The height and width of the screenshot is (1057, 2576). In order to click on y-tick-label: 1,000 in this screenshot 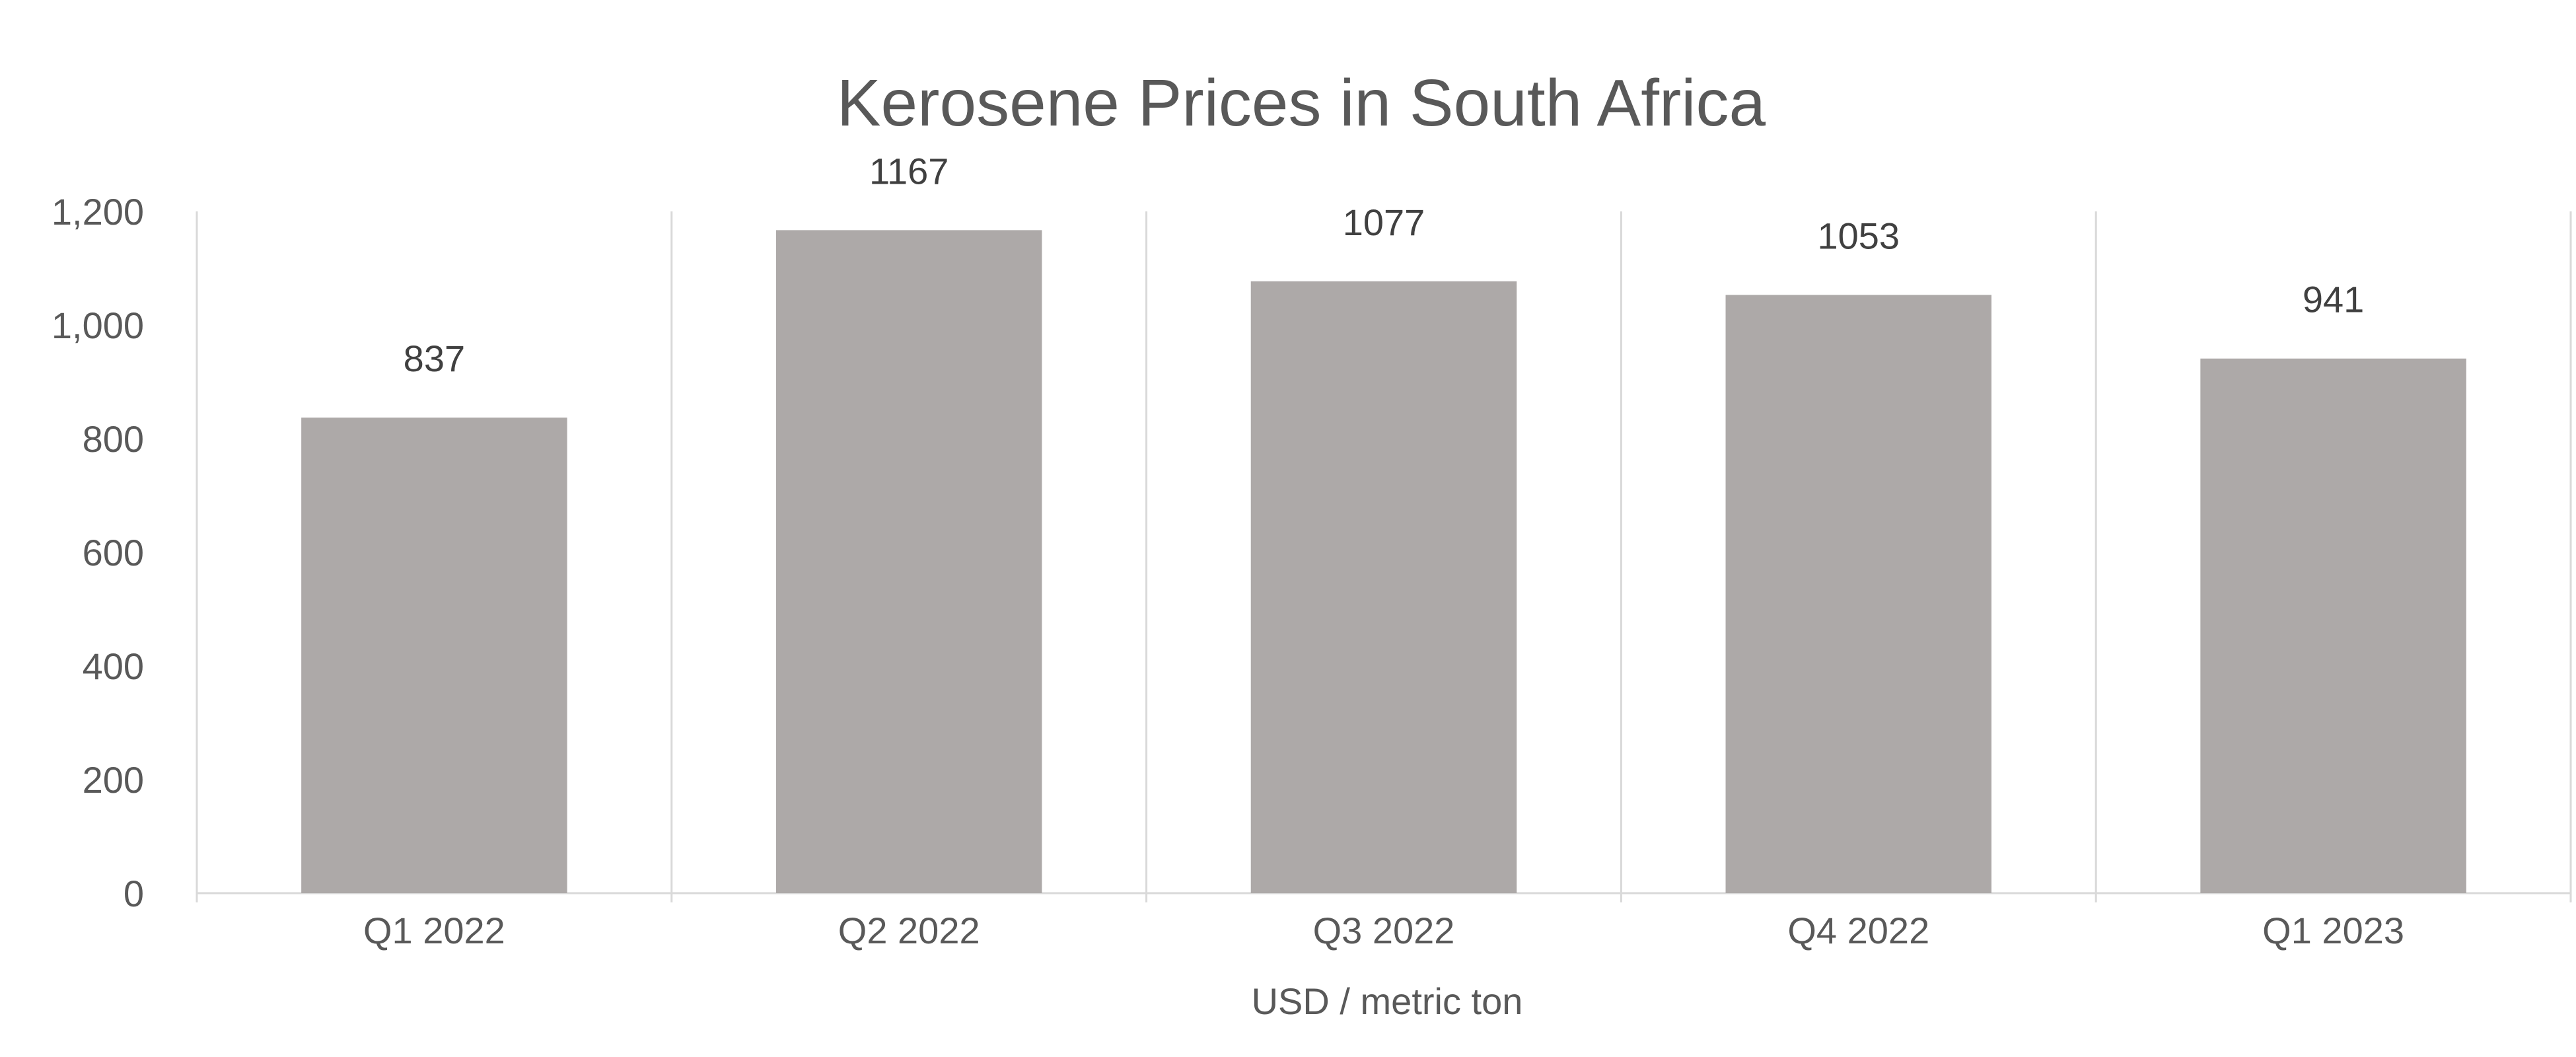, I will do `click(98, 326)`.